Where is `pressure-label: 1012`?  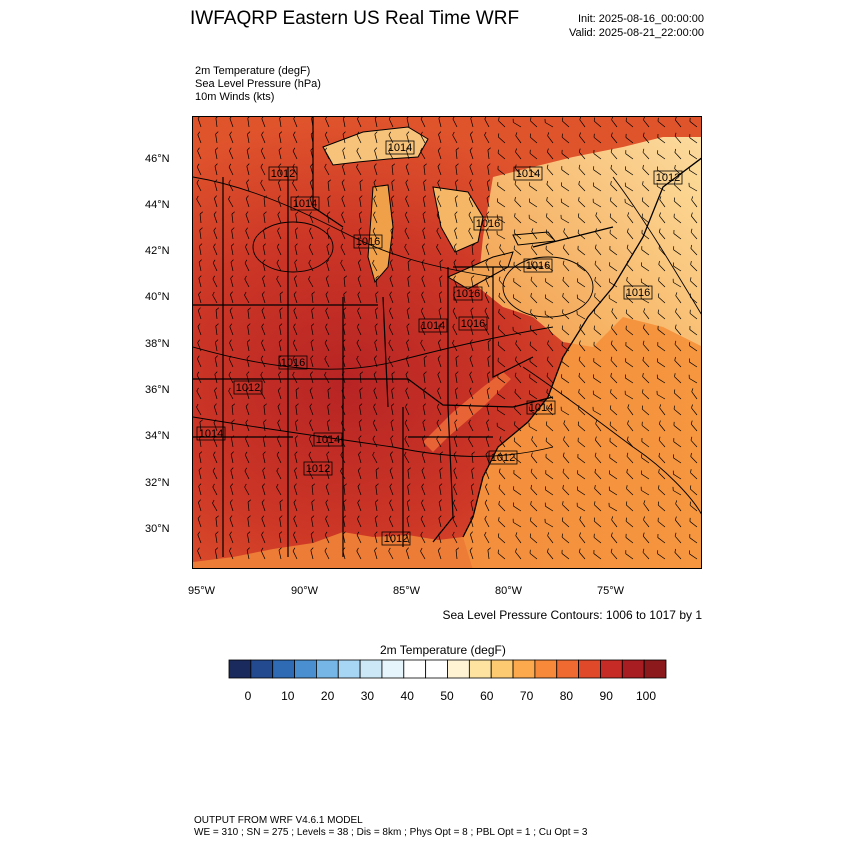 pressure-label: 1012 is located at coordinates (668, 177).